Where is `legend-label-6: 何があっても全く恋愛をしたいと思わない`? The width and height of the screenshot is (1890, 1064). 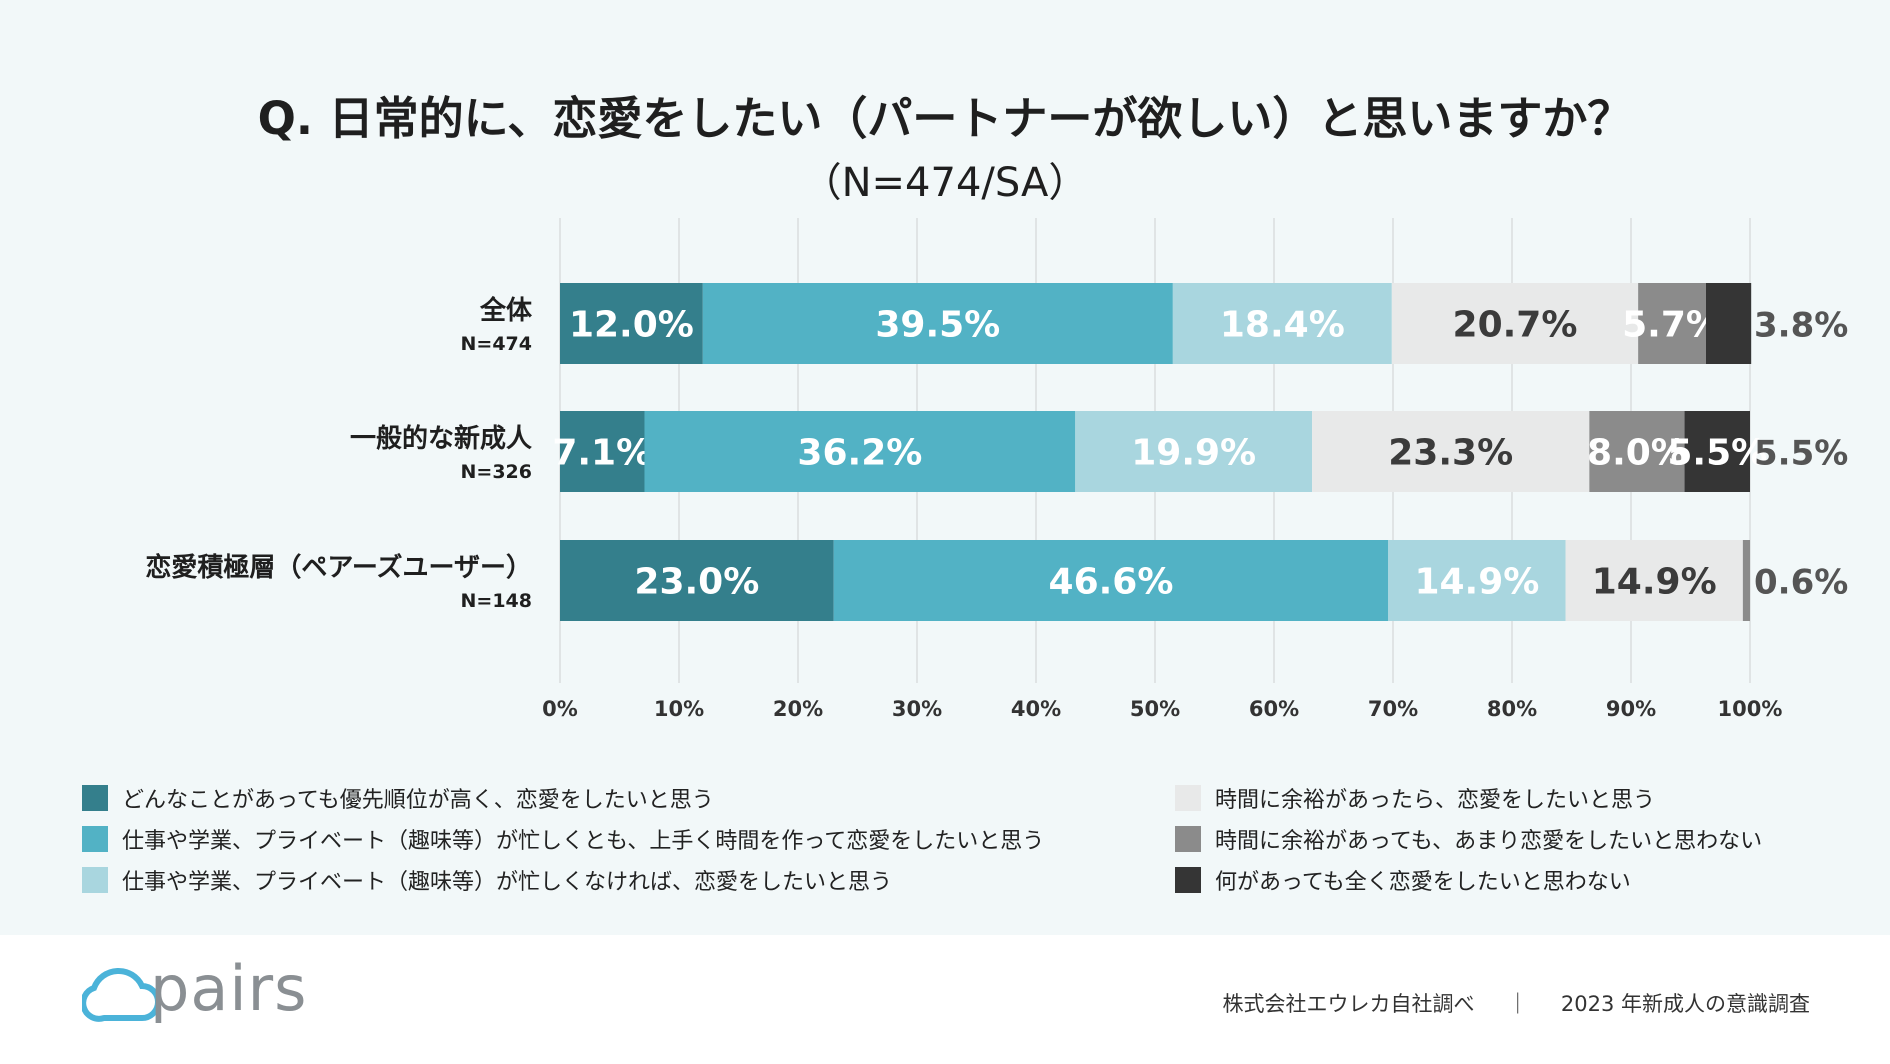 legend-label-6: 何があっても全く恋愛をしたいと思わない is located at coordinates (1423, 882).